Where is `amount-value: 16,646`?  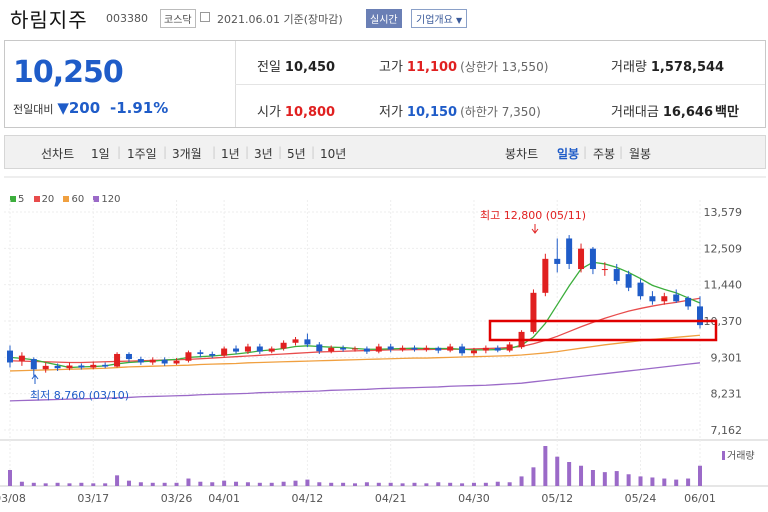 amount-value: 16,646 is located at coordinates (688, 112).